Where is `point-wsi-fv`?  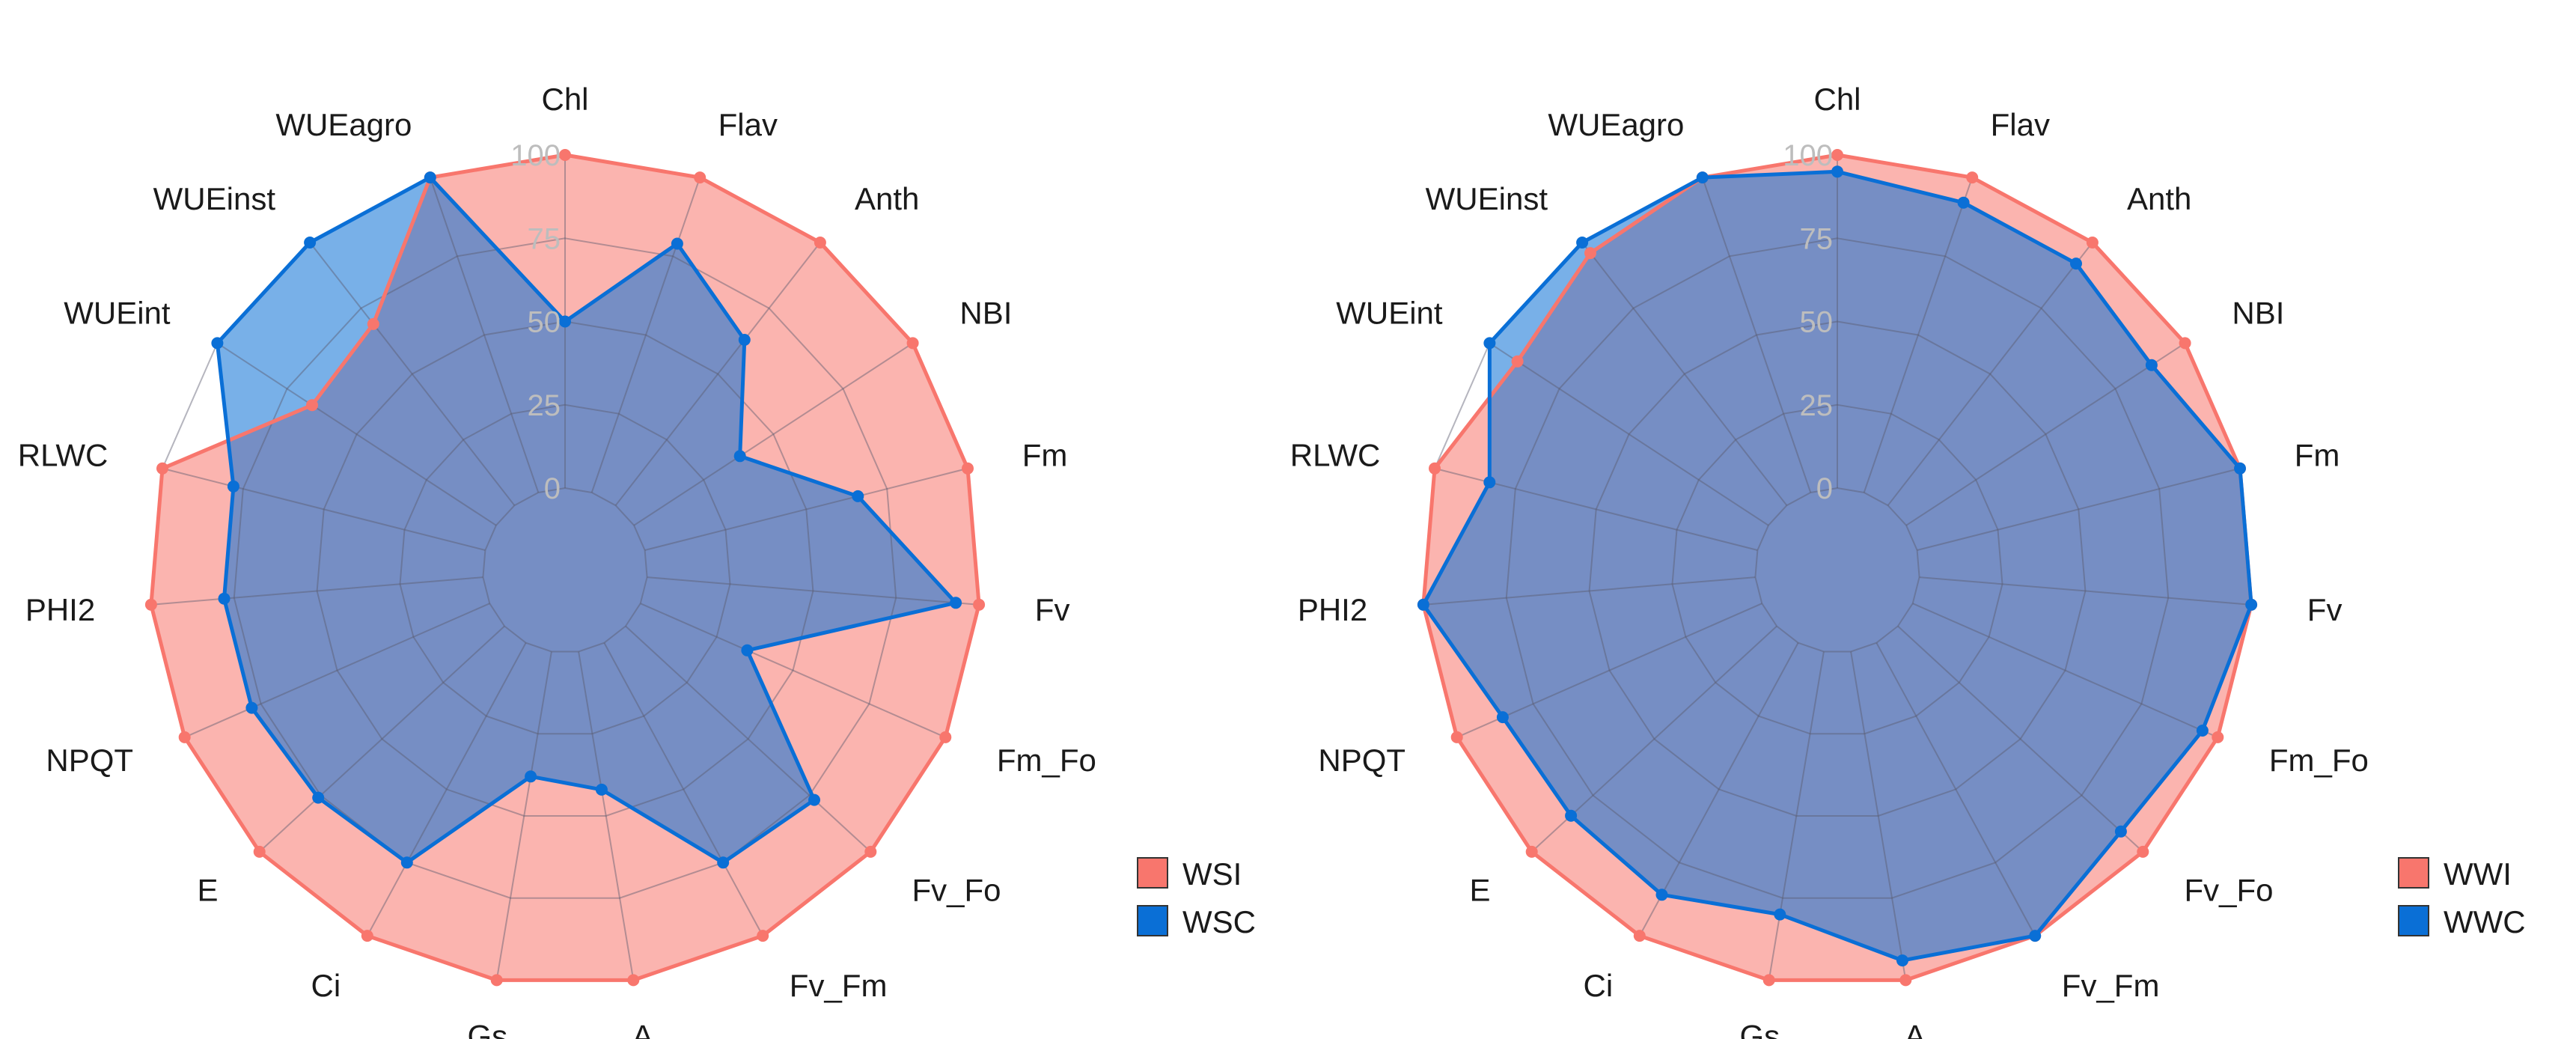
point-wsi-fv is located at coordinates (979, 604).